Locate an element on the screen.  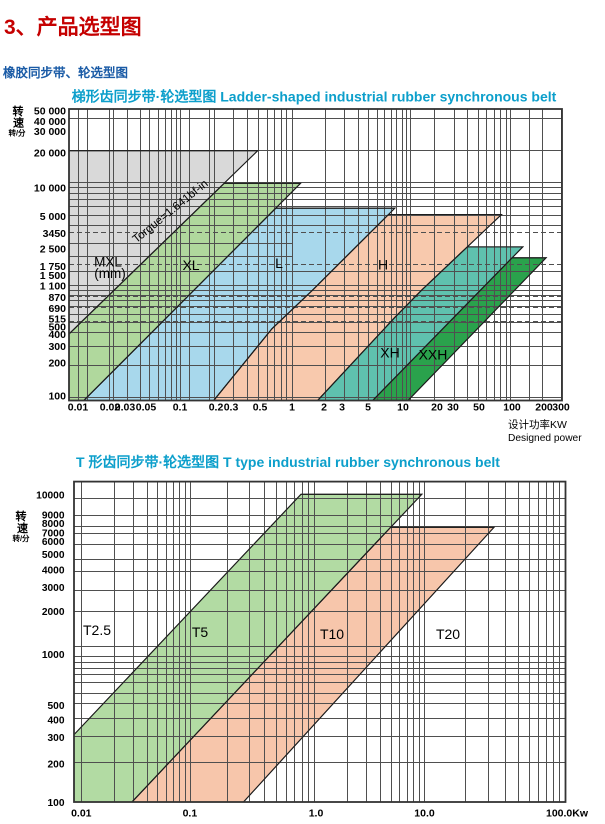
svg-text: 50 is located at coordinates (479, 408).